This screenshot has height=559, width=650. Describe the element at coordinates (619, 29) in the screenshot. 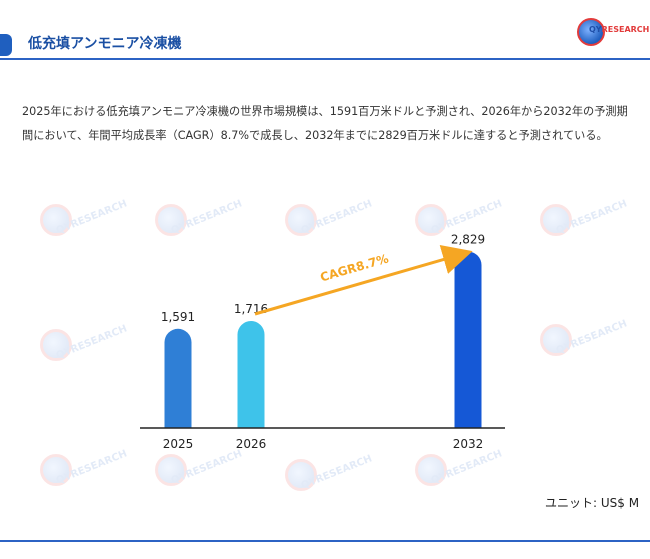

I see `logo-text: QYRESEARCH` at that location.